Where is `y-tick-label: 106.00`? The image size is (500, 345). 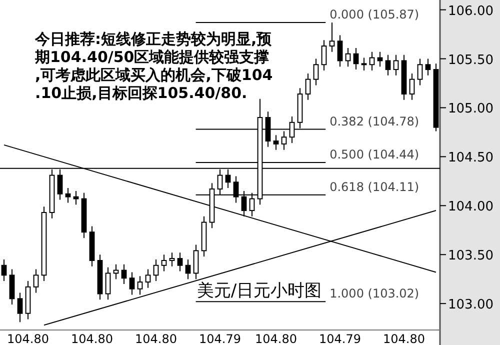 y-tick-label: 106.00 is located at coordinates (471, 11).